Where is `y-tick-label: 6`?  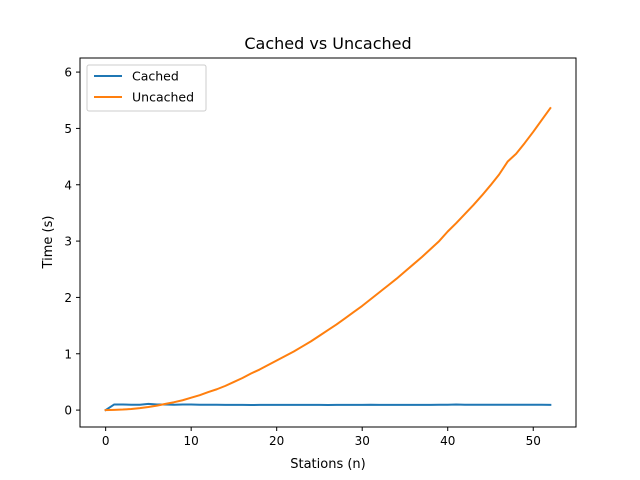
y-tick-label: 6 is located at coordinates (68, 73).